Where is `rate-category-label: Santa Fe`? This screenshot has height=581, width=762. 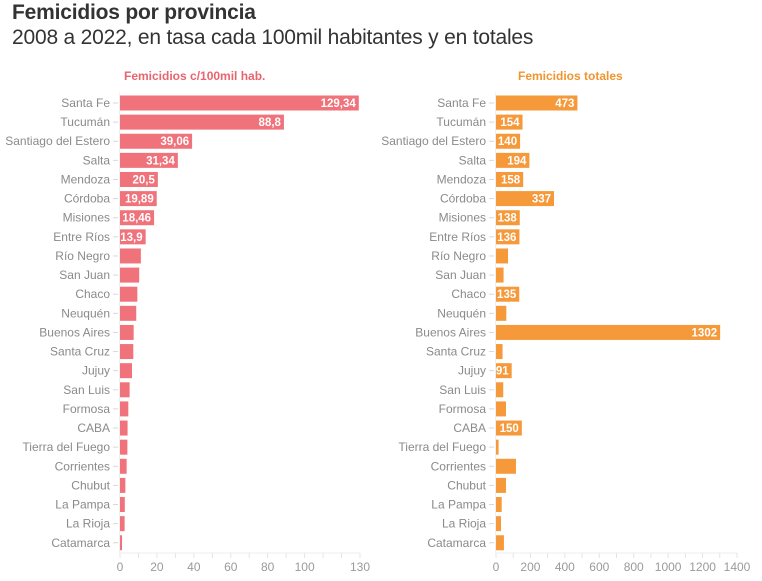 rate-category-label: Santa Fe is located at coordinates (85, 103).